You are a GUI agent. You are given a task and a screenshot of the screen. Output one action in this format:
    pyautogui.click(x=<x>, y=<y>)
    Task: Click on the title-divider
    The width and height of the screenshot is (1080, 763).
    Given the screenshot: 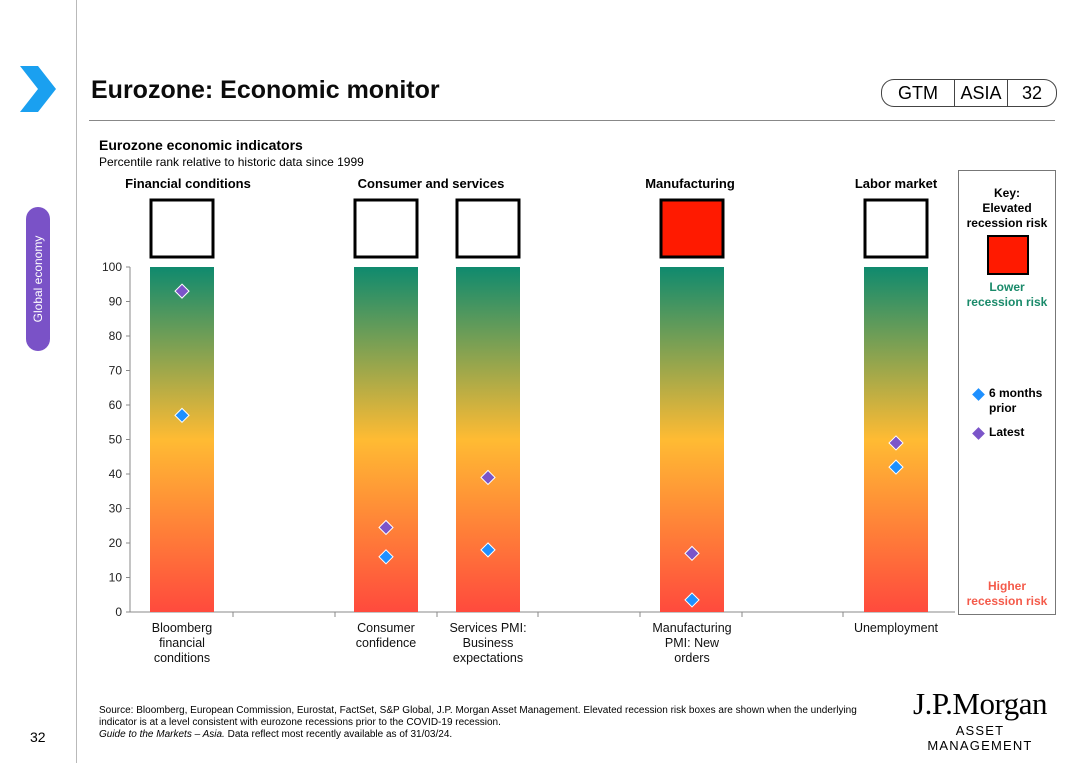 What is the action you would take?
    pyautogui.click(x=572, y=120)
    